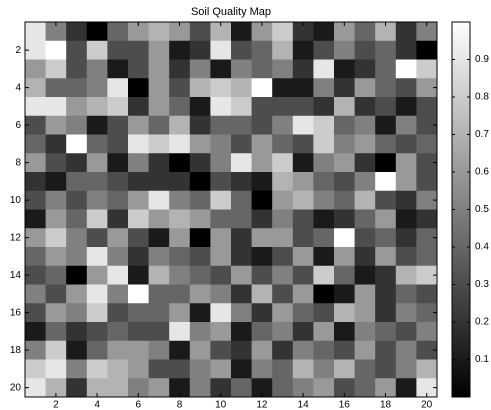  Describe the element at coordinates (482, 322) in the screenshot. I see `colorbar-tick-label: 0.2` at that location.